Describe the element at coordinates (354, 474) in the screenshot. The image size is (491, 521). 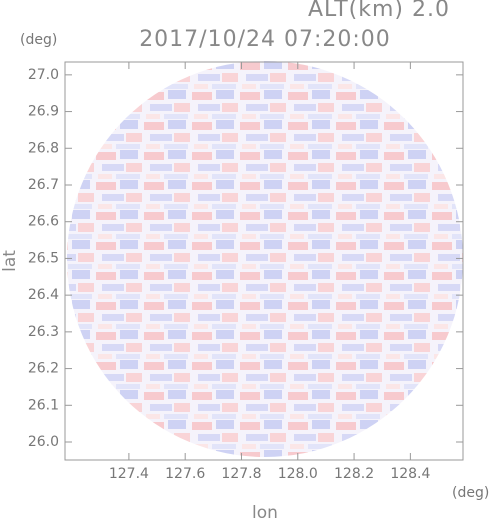
I see `x-tick-label: 128.2` at that location.